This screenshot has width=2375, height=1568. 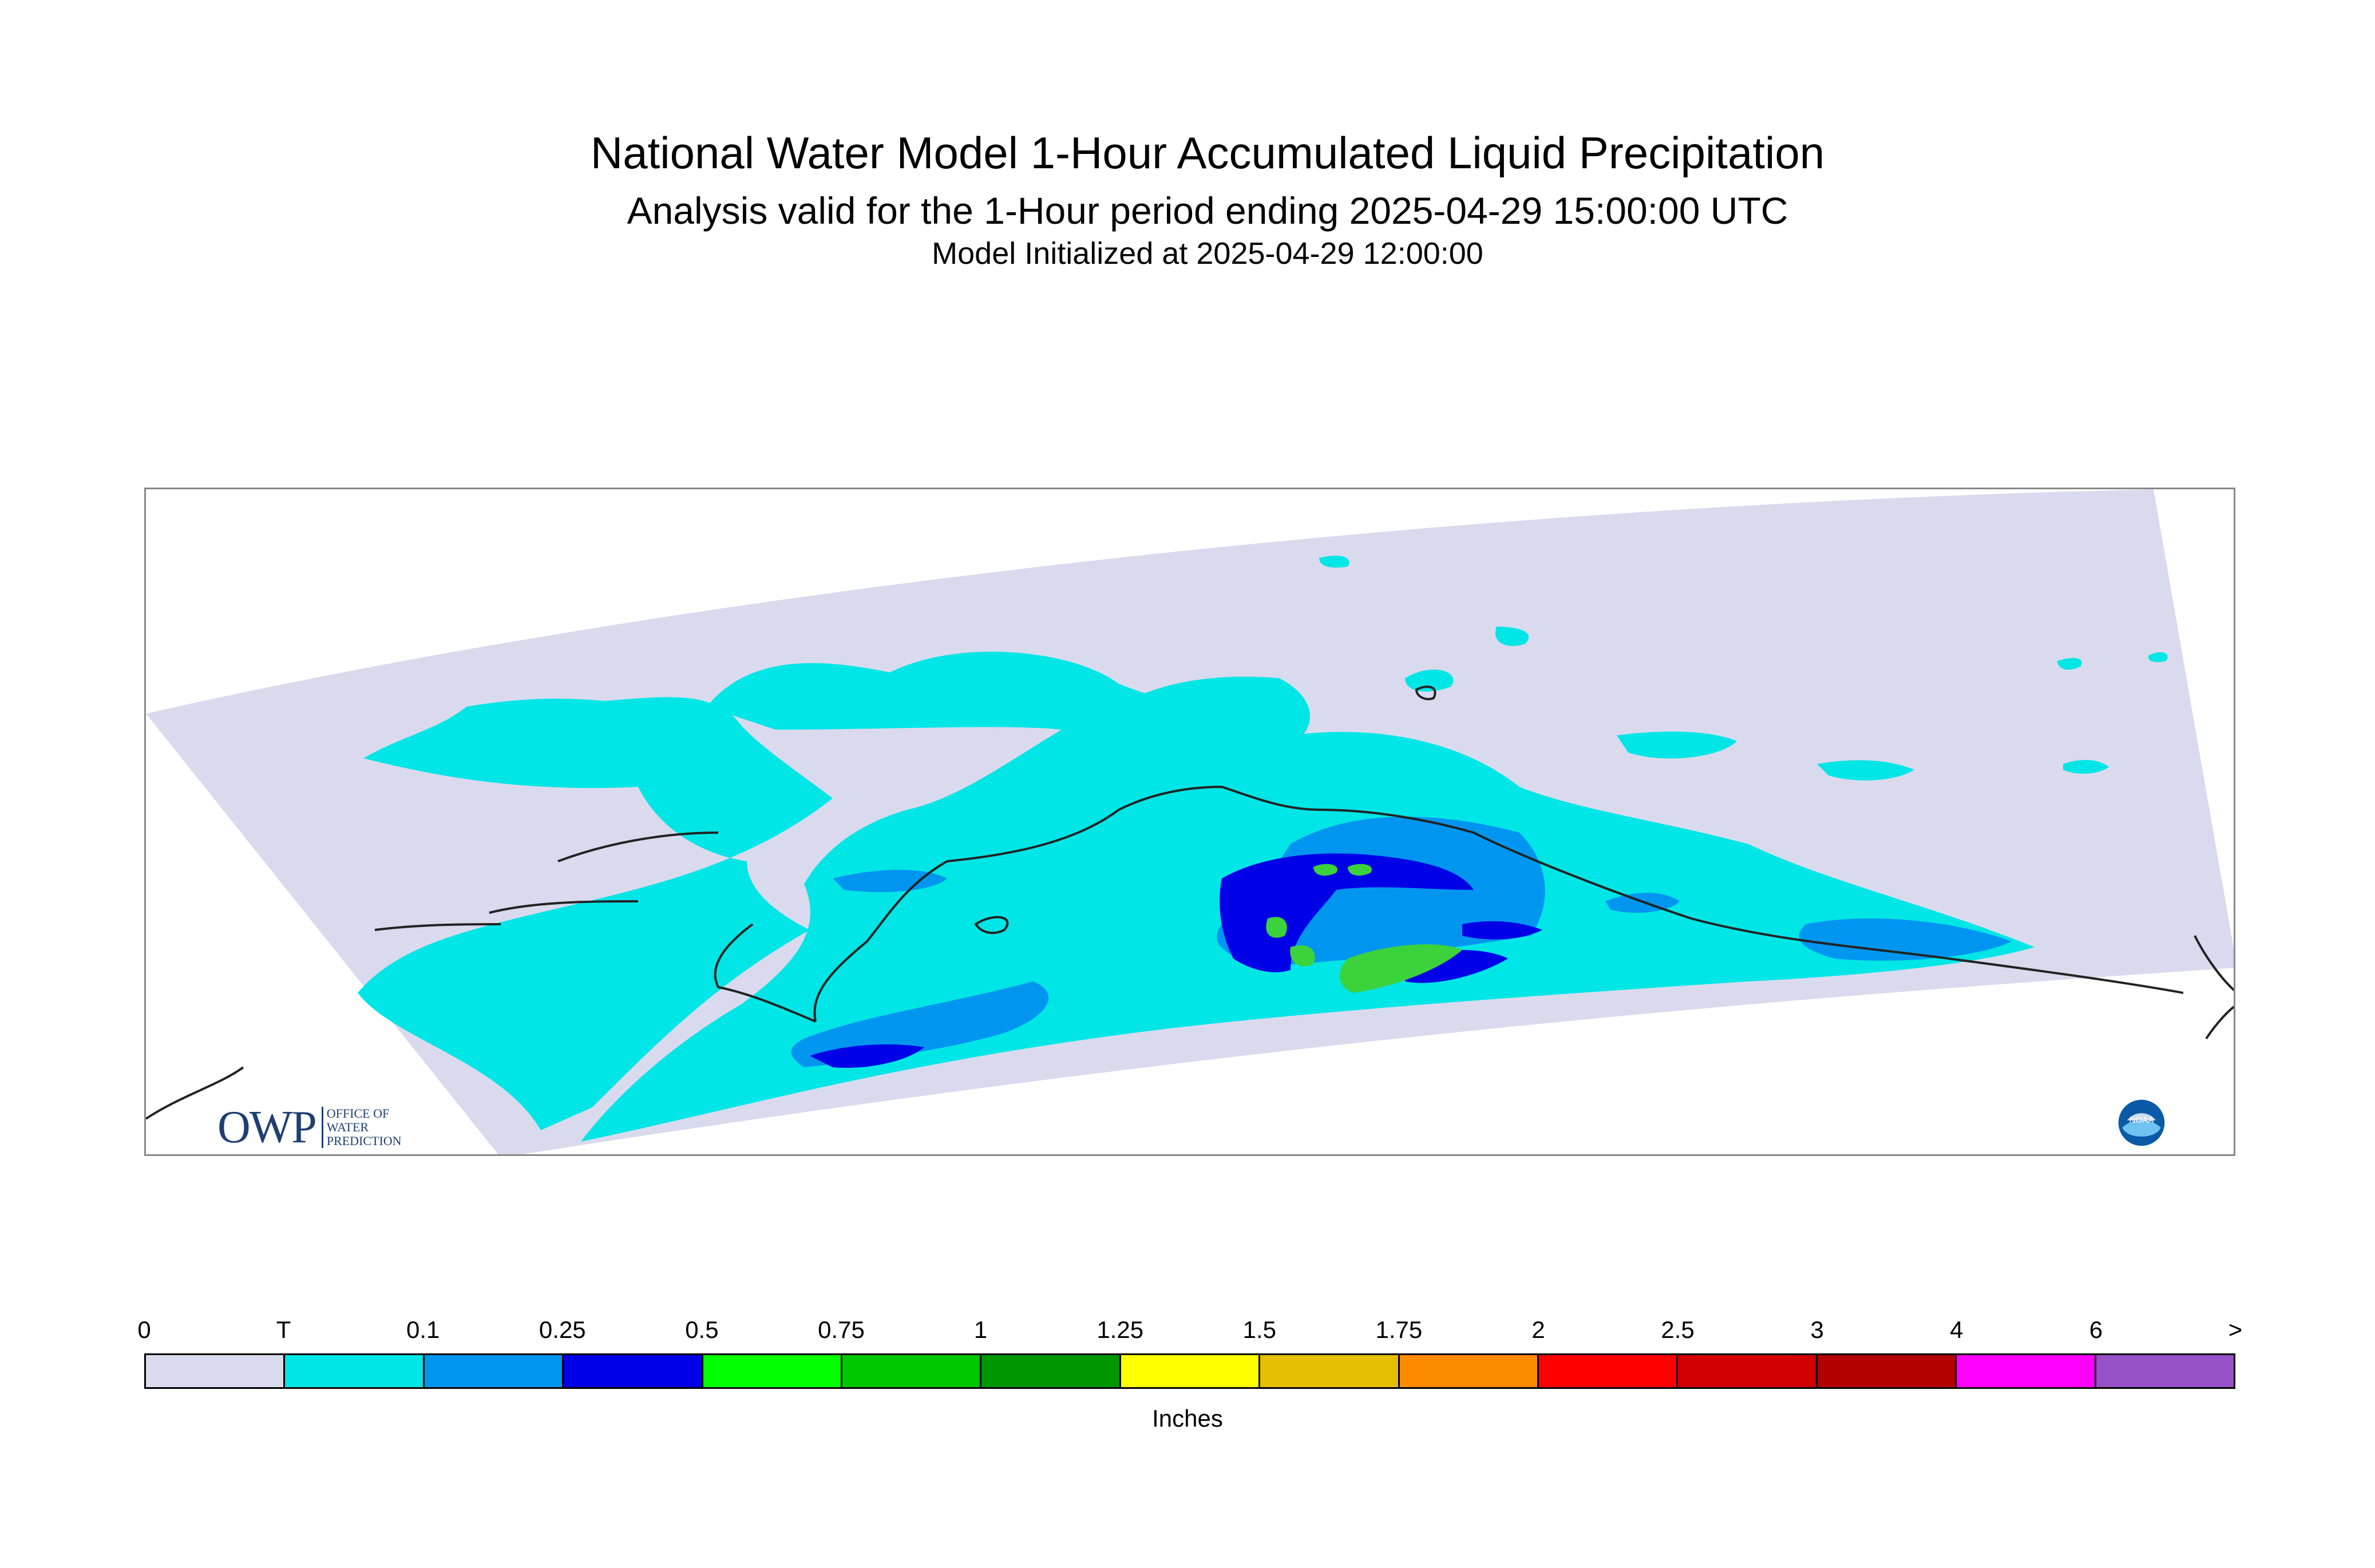 What do you see at coordinates (980, 1329) in the screenshot?
I see `legend-tick-6: 1` at bounding box center [980, 1329].